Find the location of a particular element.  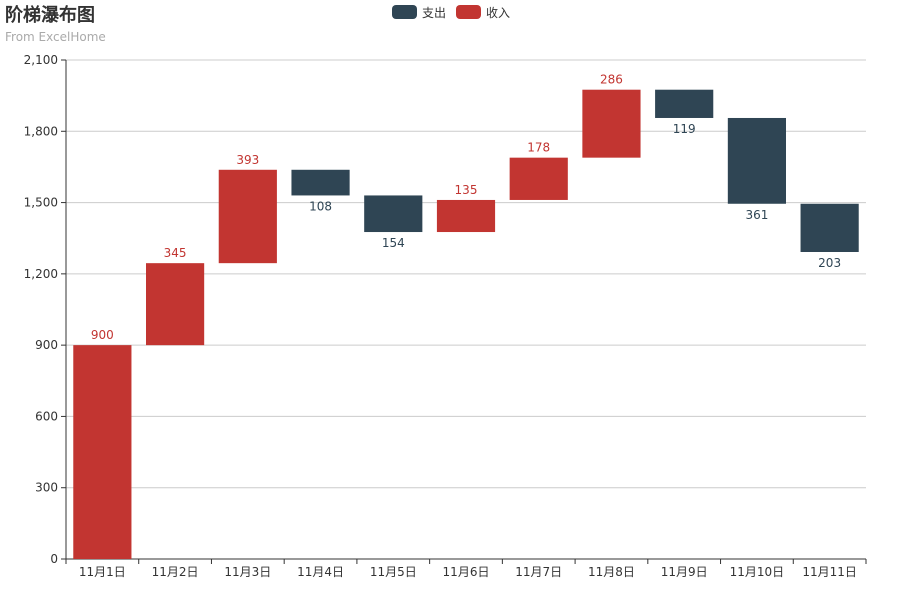

x-tick-label: 11月5日 is located at coordinates (393, 572).